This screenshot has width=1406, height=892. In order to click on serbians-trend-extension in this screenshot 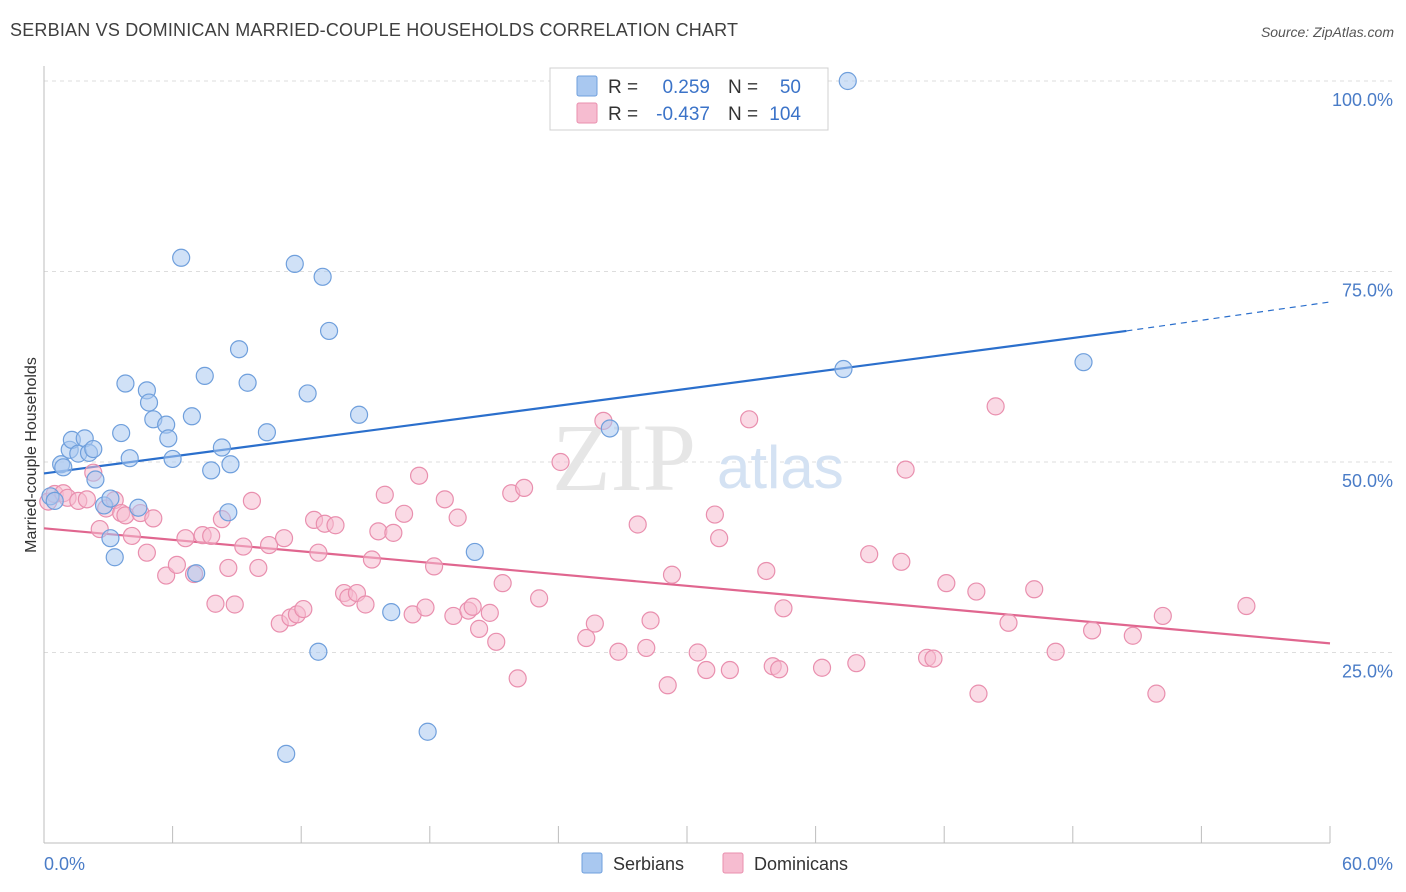, I will do `click(1228, 316)`.